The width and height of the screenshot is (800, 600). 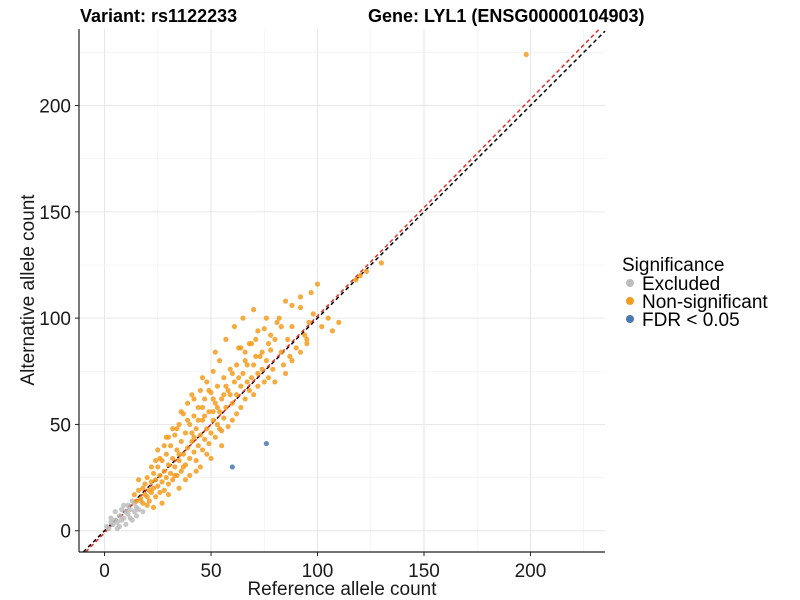 I want to click on legend-title: Significance, so click(x=673, y=265).